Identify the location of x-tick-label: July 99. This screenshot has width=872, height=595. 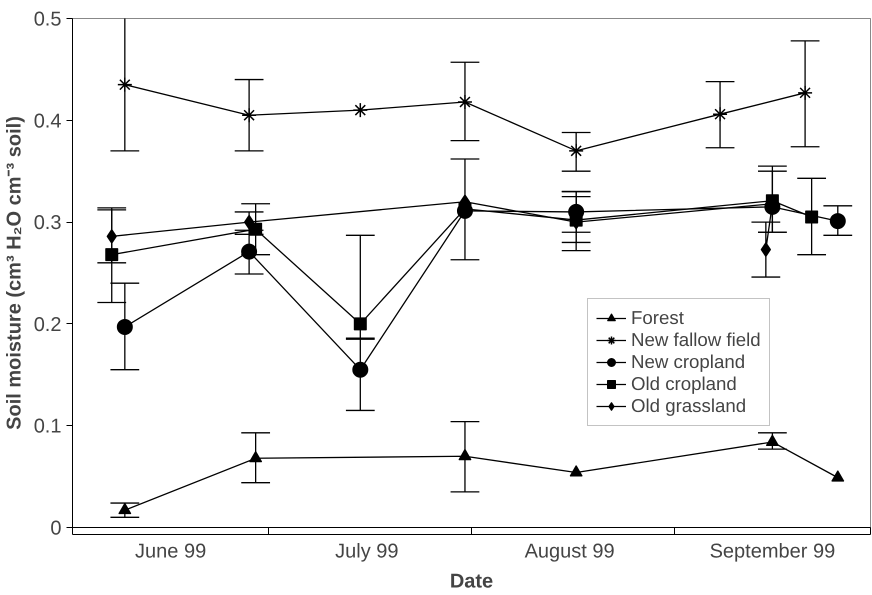
(367, 551).